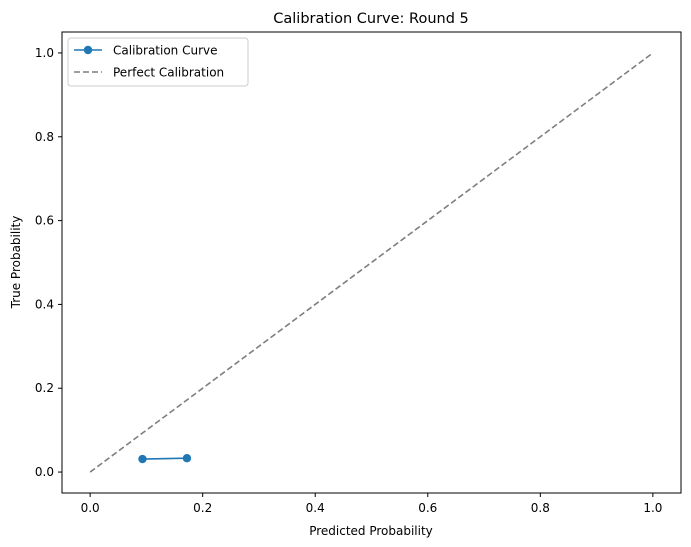 The width and height of the screenshot is (691, 547). I want to click on y-axis-ticks: 0.0 0.2 0.4 0.6 0.8 1.0, so click(48, 262).